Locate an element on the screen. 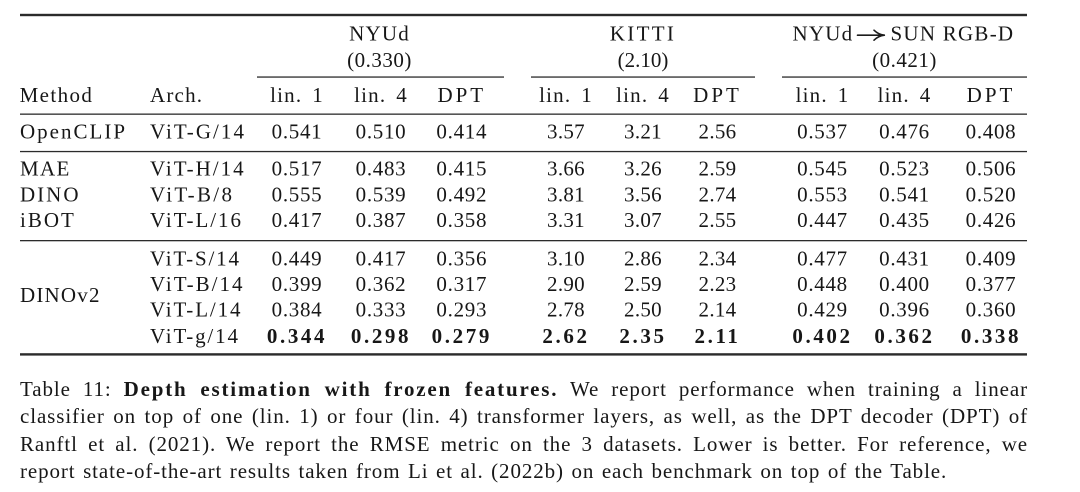  svg-text: 2.62 is located at coordinates (565, 336).